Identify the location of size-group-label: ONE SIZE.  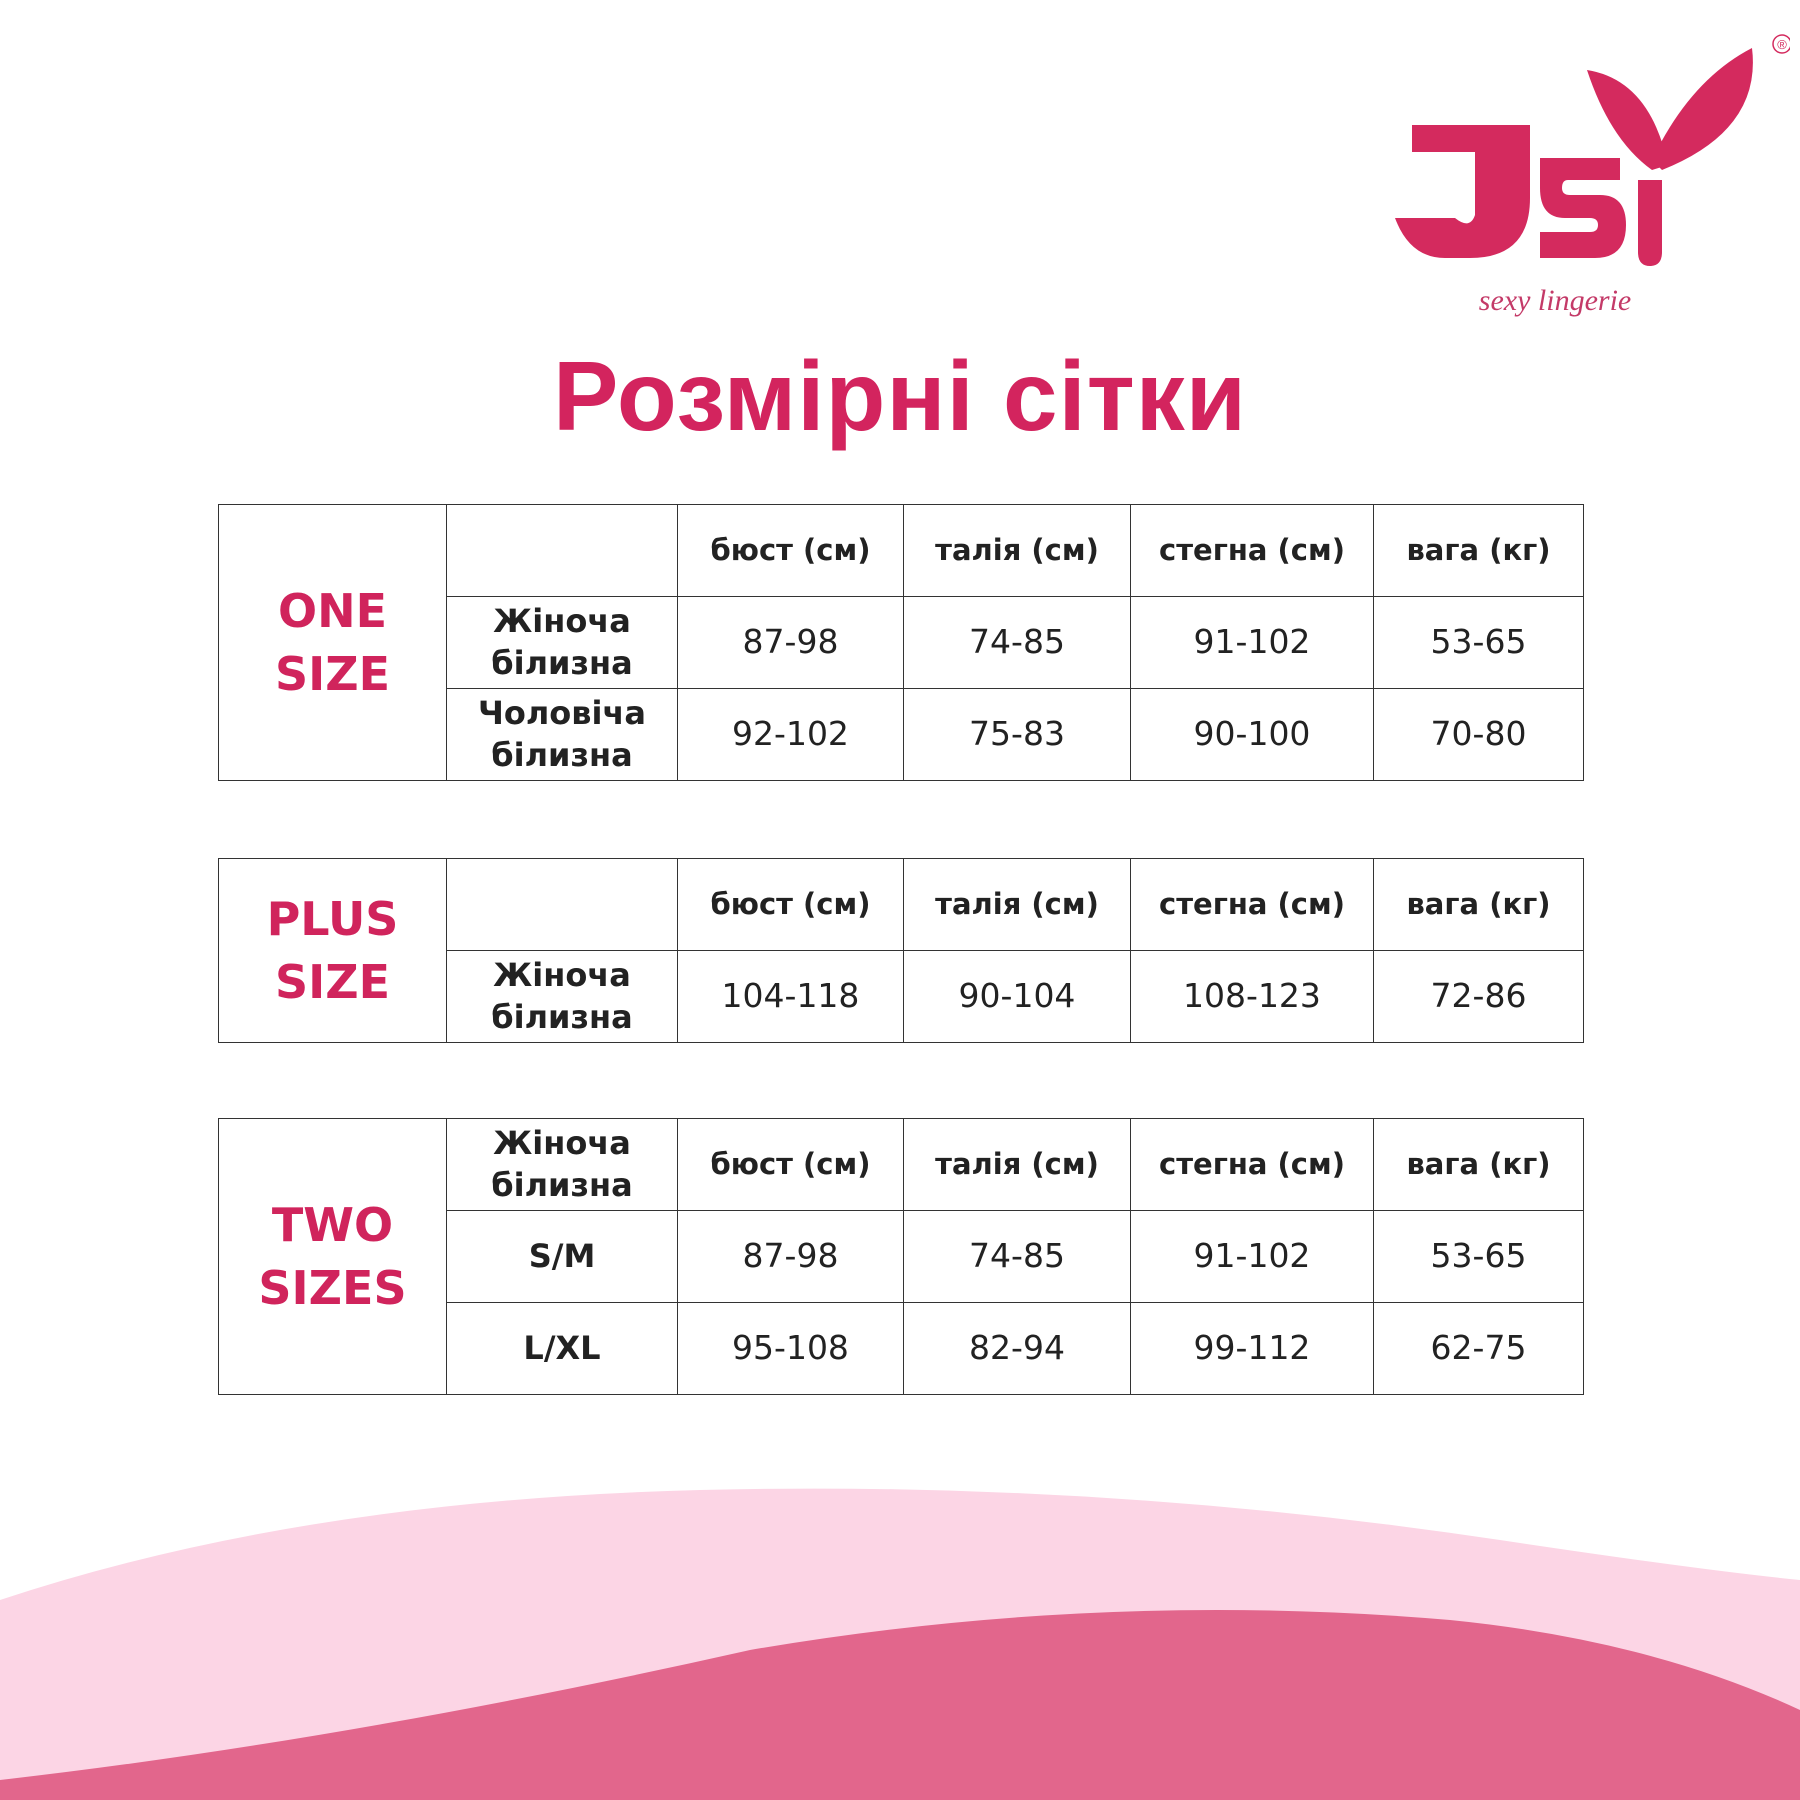
(332, 642).